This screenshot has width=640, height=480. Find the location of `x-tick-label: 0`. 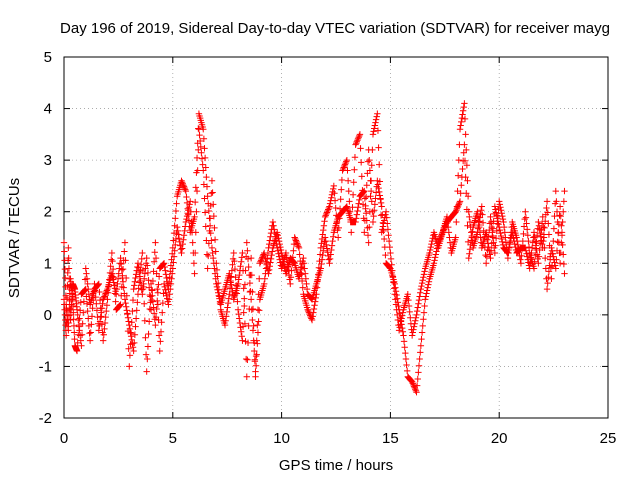

x-tick-label: 0 is located at coordinates (64, 438).